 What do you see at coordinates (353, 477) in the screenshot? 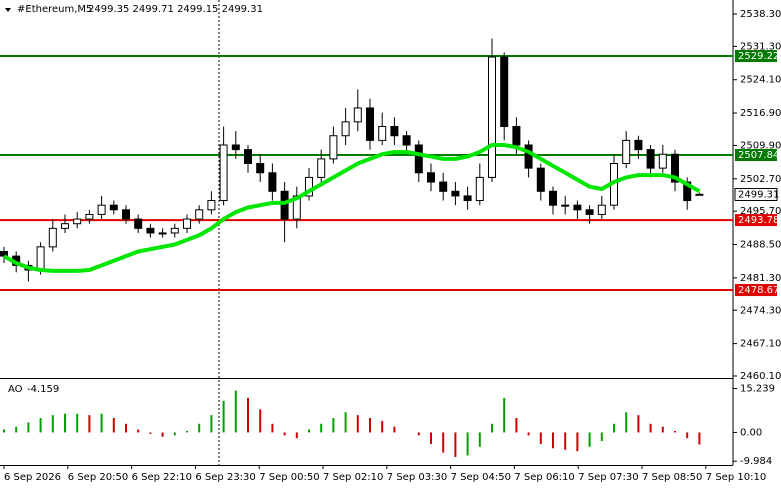
I see `x-tick-label: 7 Sep 02:10` at bounding box center [353, 477].